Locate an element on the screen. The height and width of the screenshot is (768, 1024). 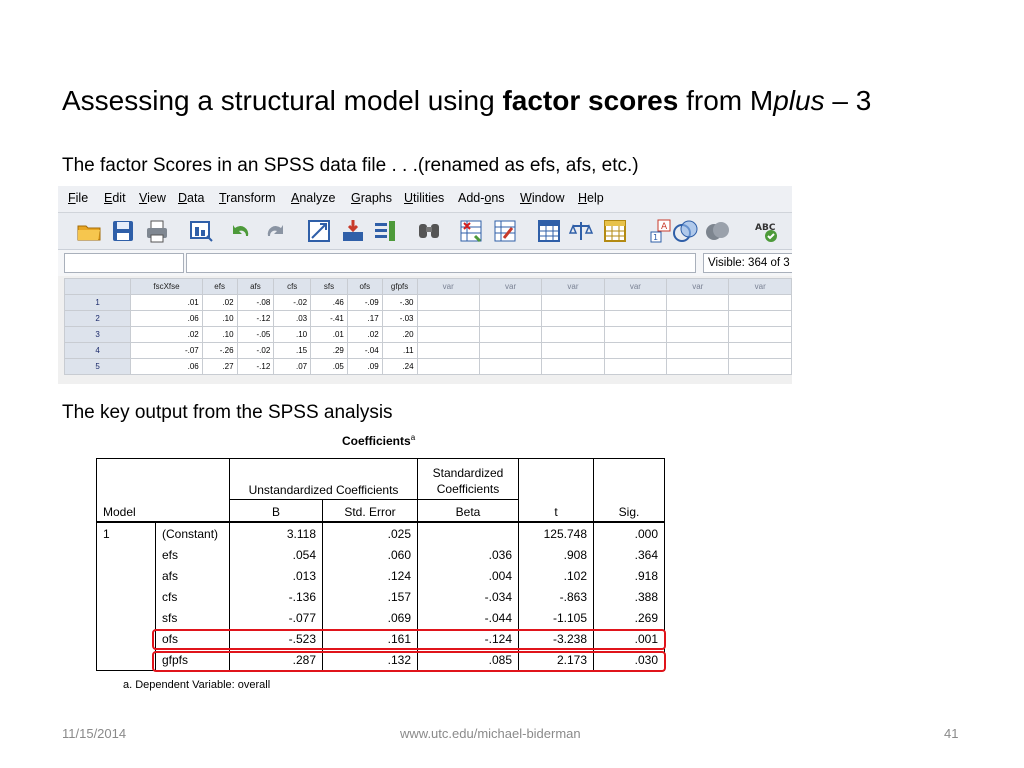
menu-transform: Transform is located at coordinates (247, 198).